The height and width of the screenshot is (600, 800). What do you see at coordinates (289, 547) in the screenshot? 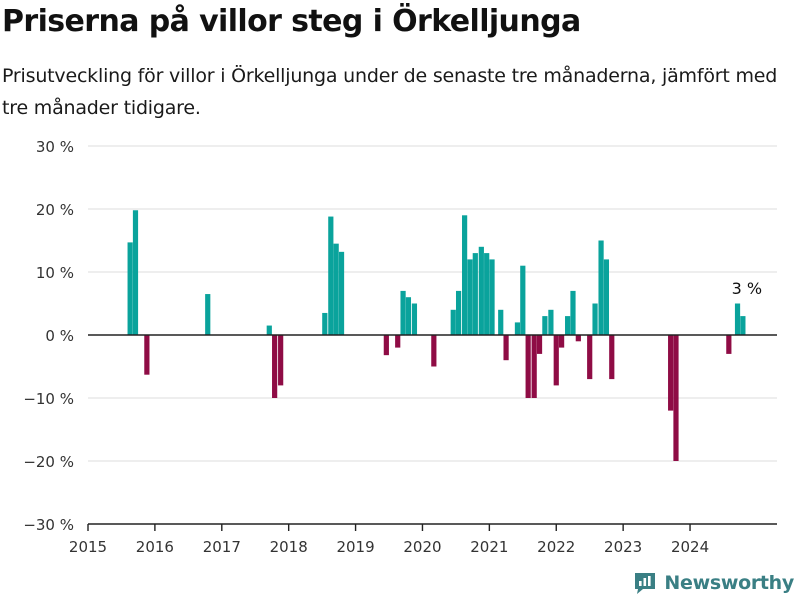
I see `x-tick-label: 2018` at bounding box center [289, 547].